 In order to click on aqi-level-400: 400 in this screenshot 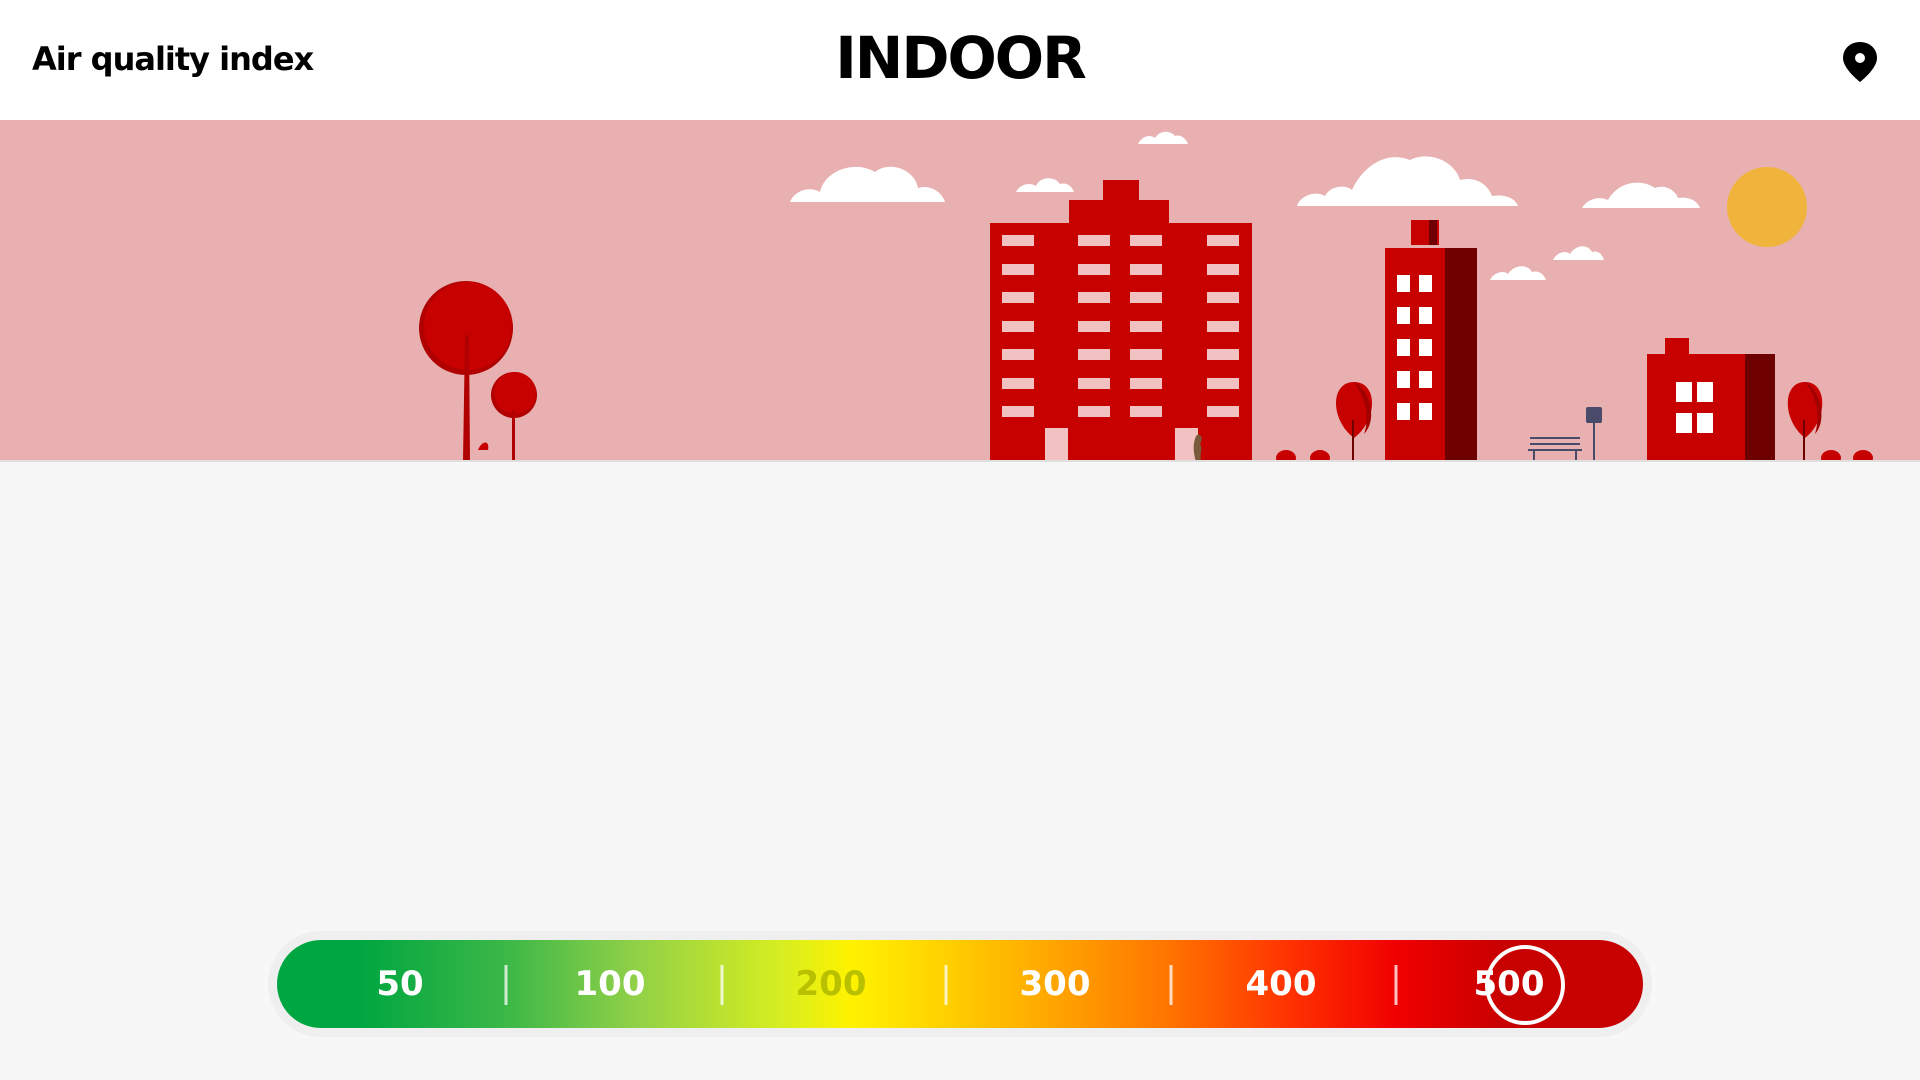, I will do `click(1281, 984)`.